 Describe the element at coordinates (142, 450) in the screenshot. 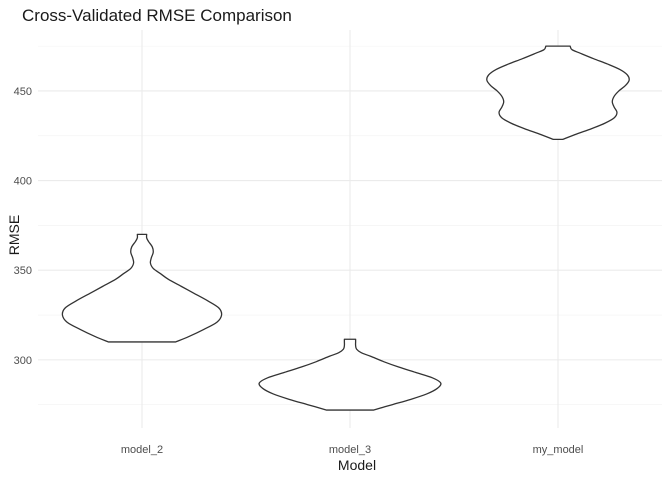

I see `x-tick-label: model_2` at that location.